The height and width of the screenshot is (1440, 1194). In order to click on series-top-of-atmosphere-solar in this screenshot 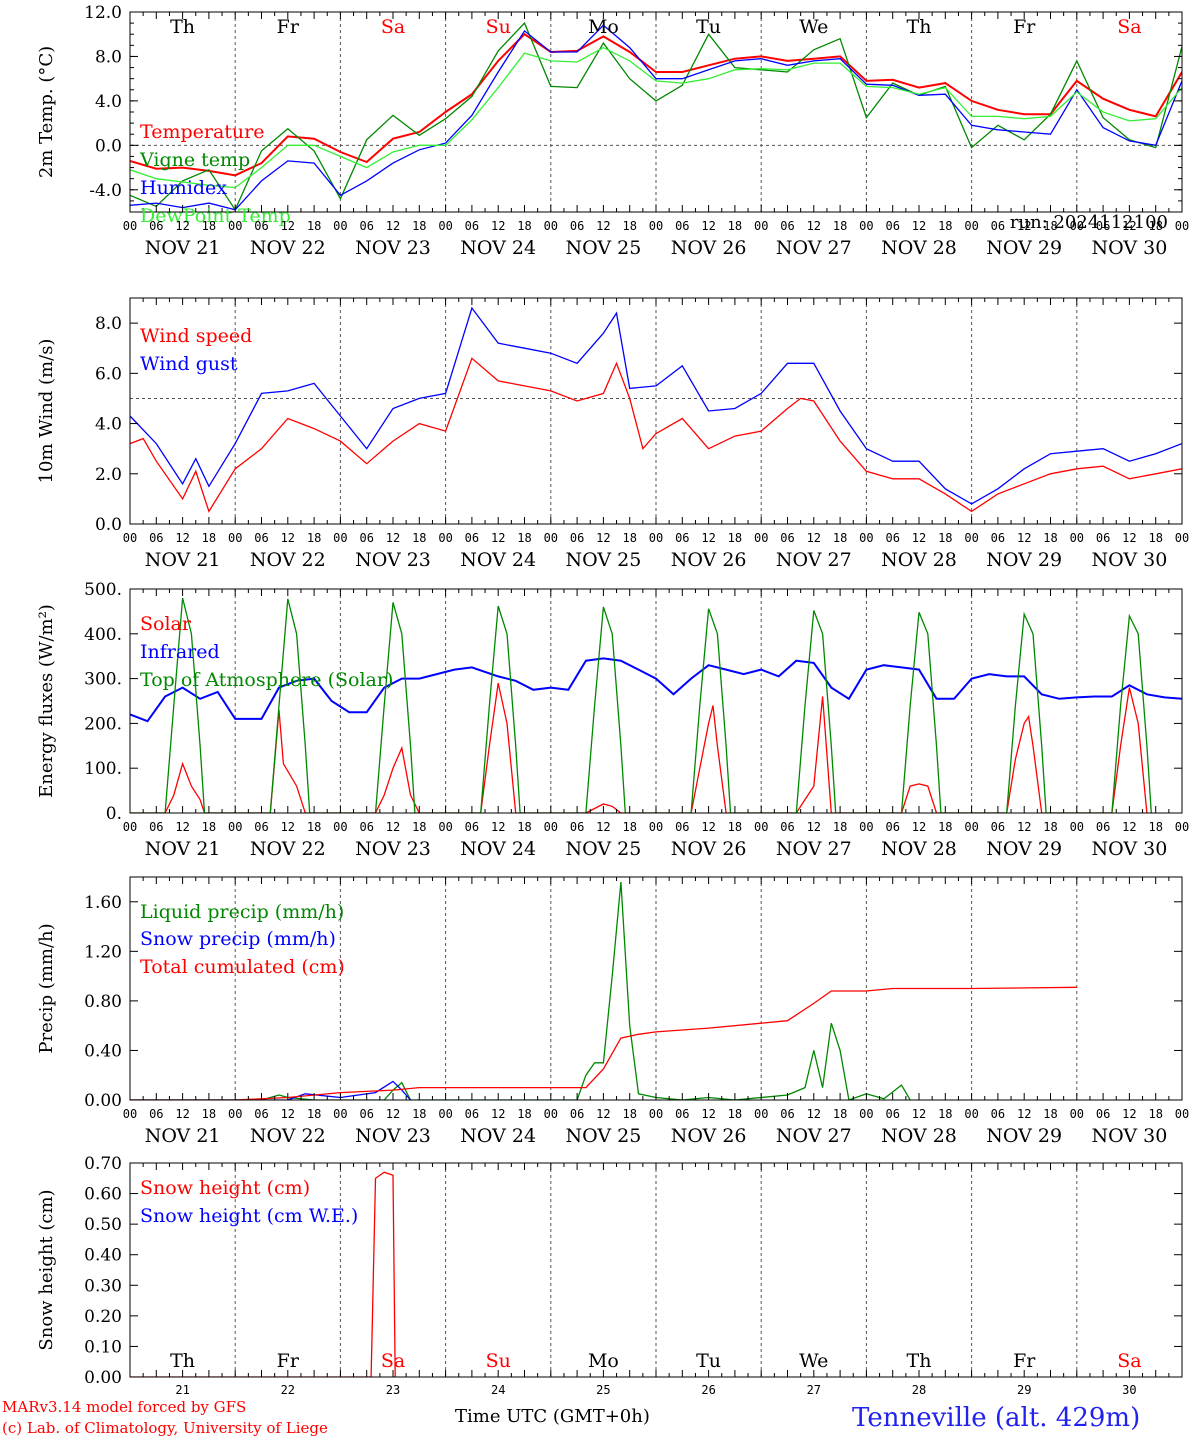, I will do `click(641, 705)`.